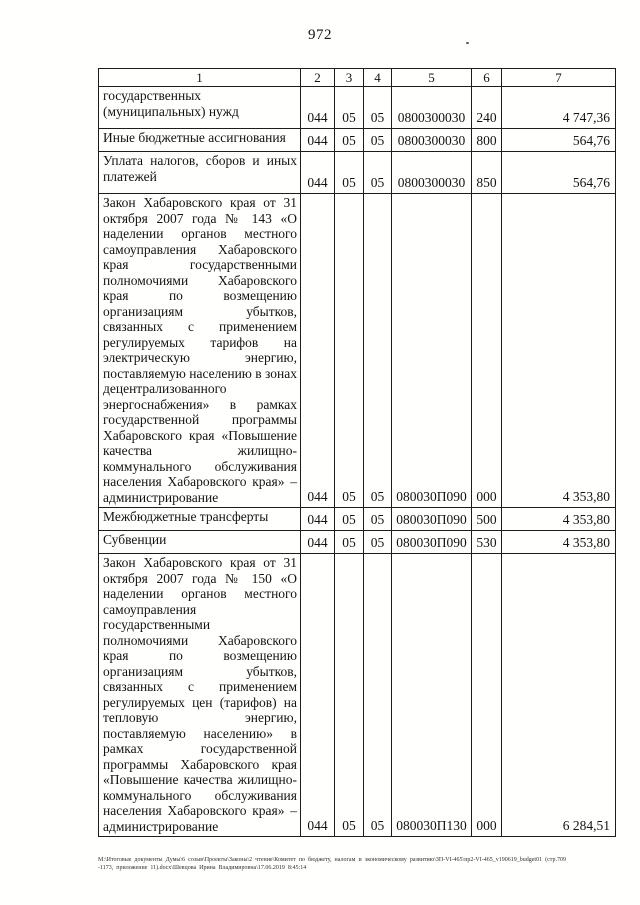 Image resolution: width=640 pixels, height=905 pixels. What do you see at coordinates (199, 77) in the screenshot?
I see `col-header-name: 1` at bounding box center [199, 77].